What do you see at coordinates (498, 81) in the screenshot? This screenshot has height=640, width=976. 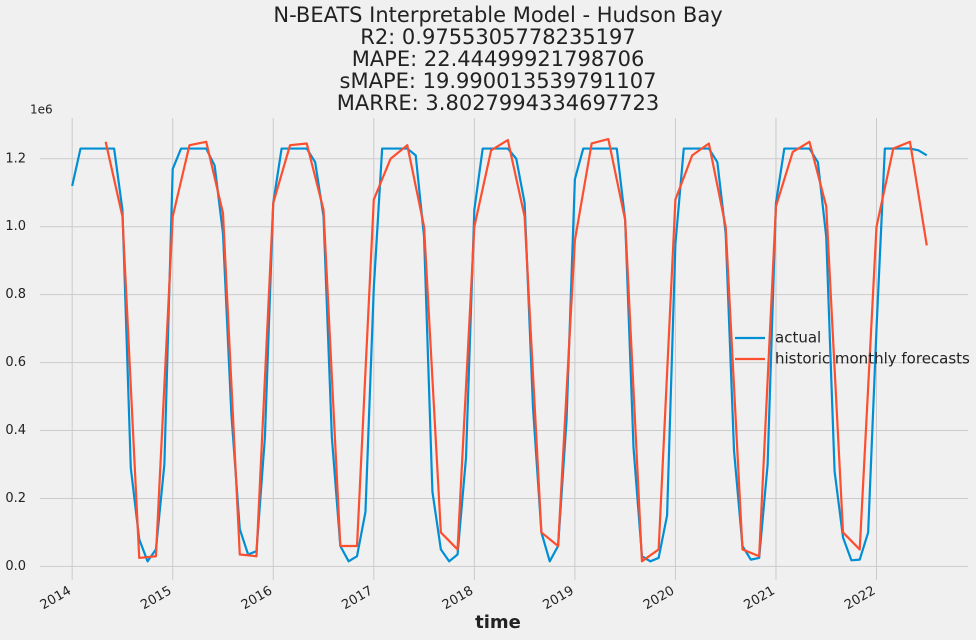 I see `chart-title-line: sMAPE: 19.990013539791107` at bounding box center [498, 81].